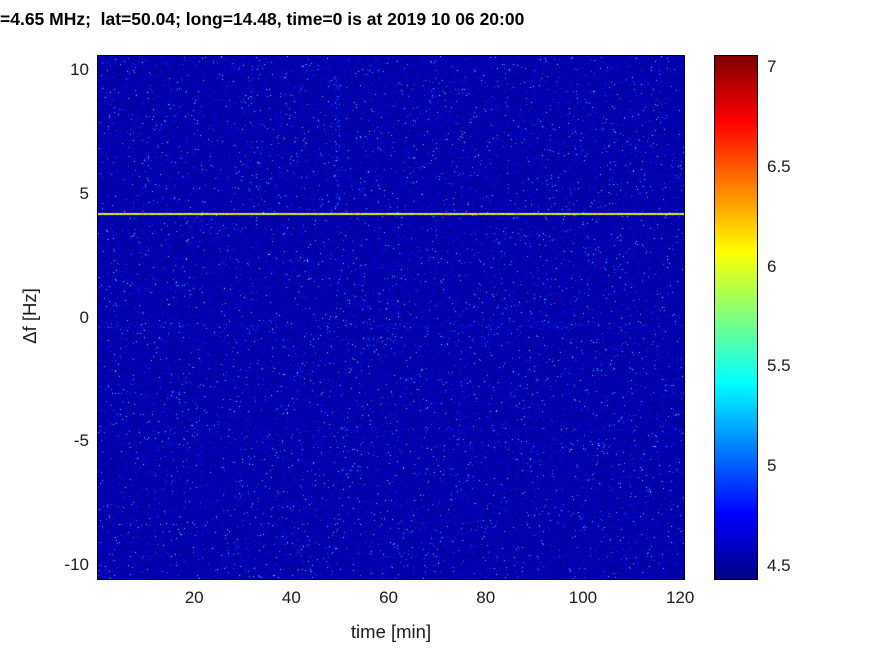 Image resolution: width=875 pixels, height=656 pixels. What do you see at coordinates (583, 597) in the screenshot?
I see `x-tick-label: 100` at bounding box center [583, 597].